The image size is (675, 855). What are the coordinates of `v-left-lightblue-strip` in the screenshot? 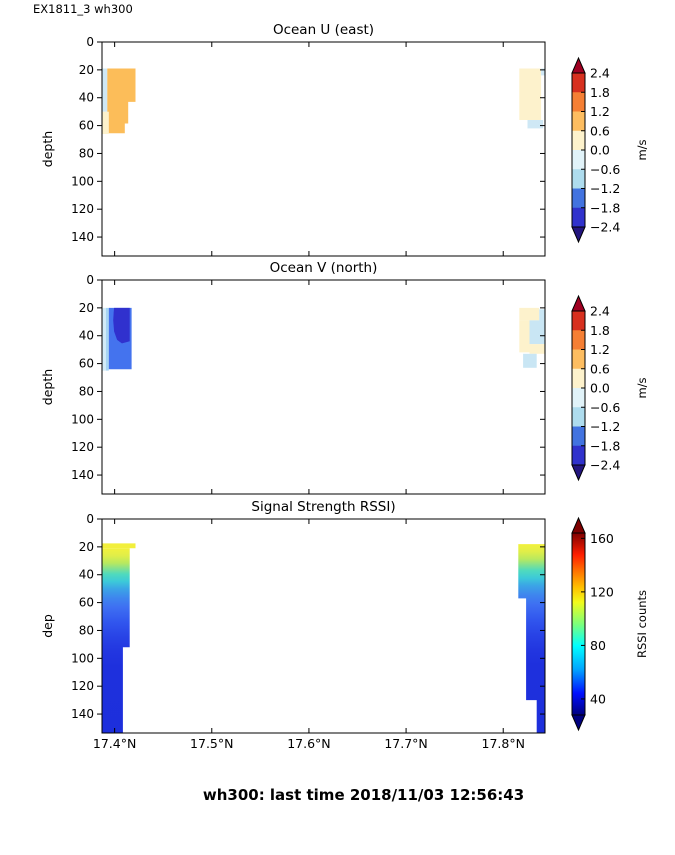 It's located at (107, 339).